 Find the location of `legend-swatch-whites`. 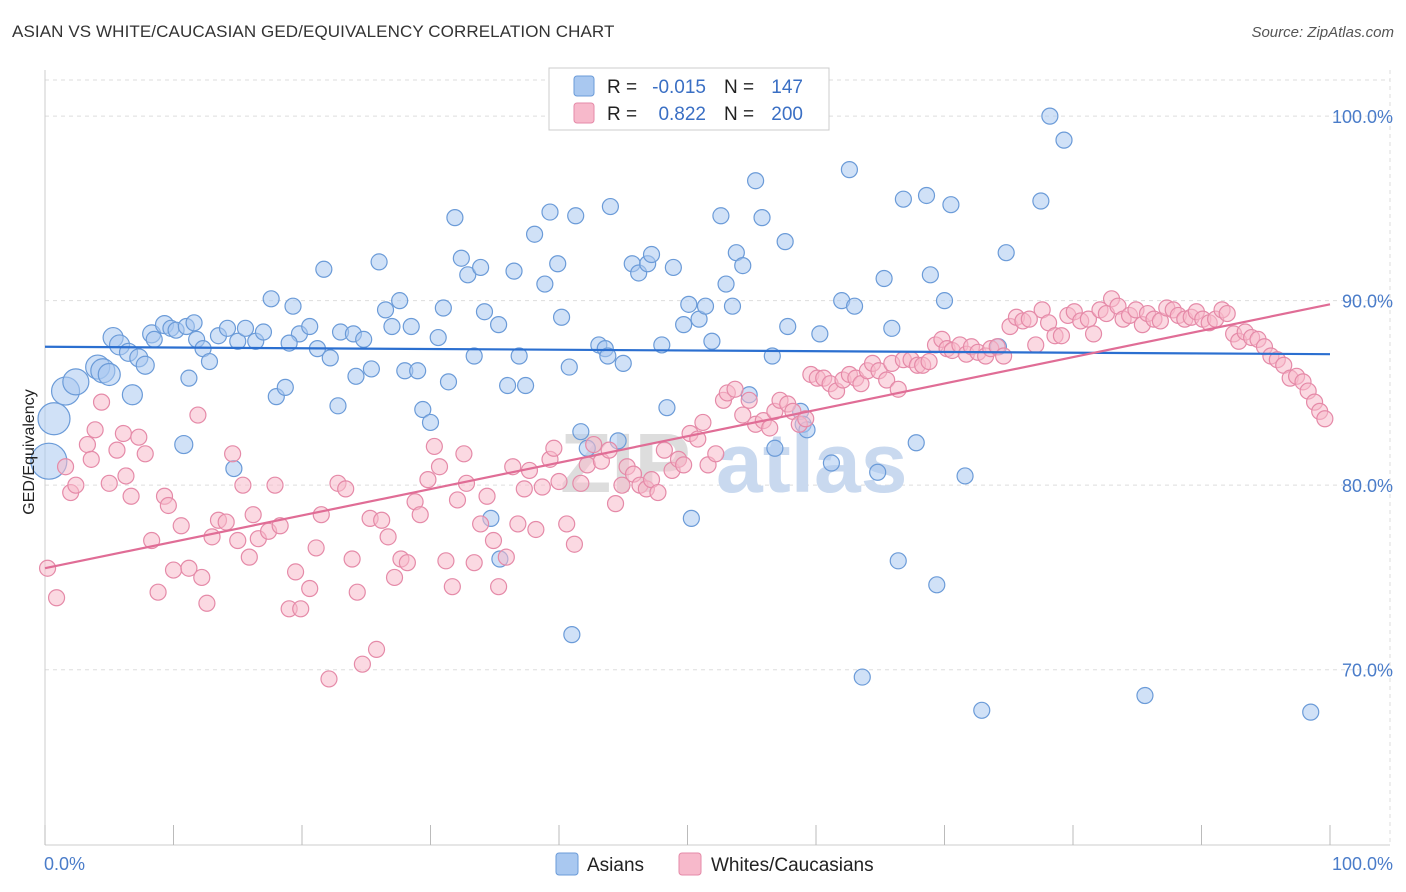

legend-swatch-whites is located at coordinates (584, 113).